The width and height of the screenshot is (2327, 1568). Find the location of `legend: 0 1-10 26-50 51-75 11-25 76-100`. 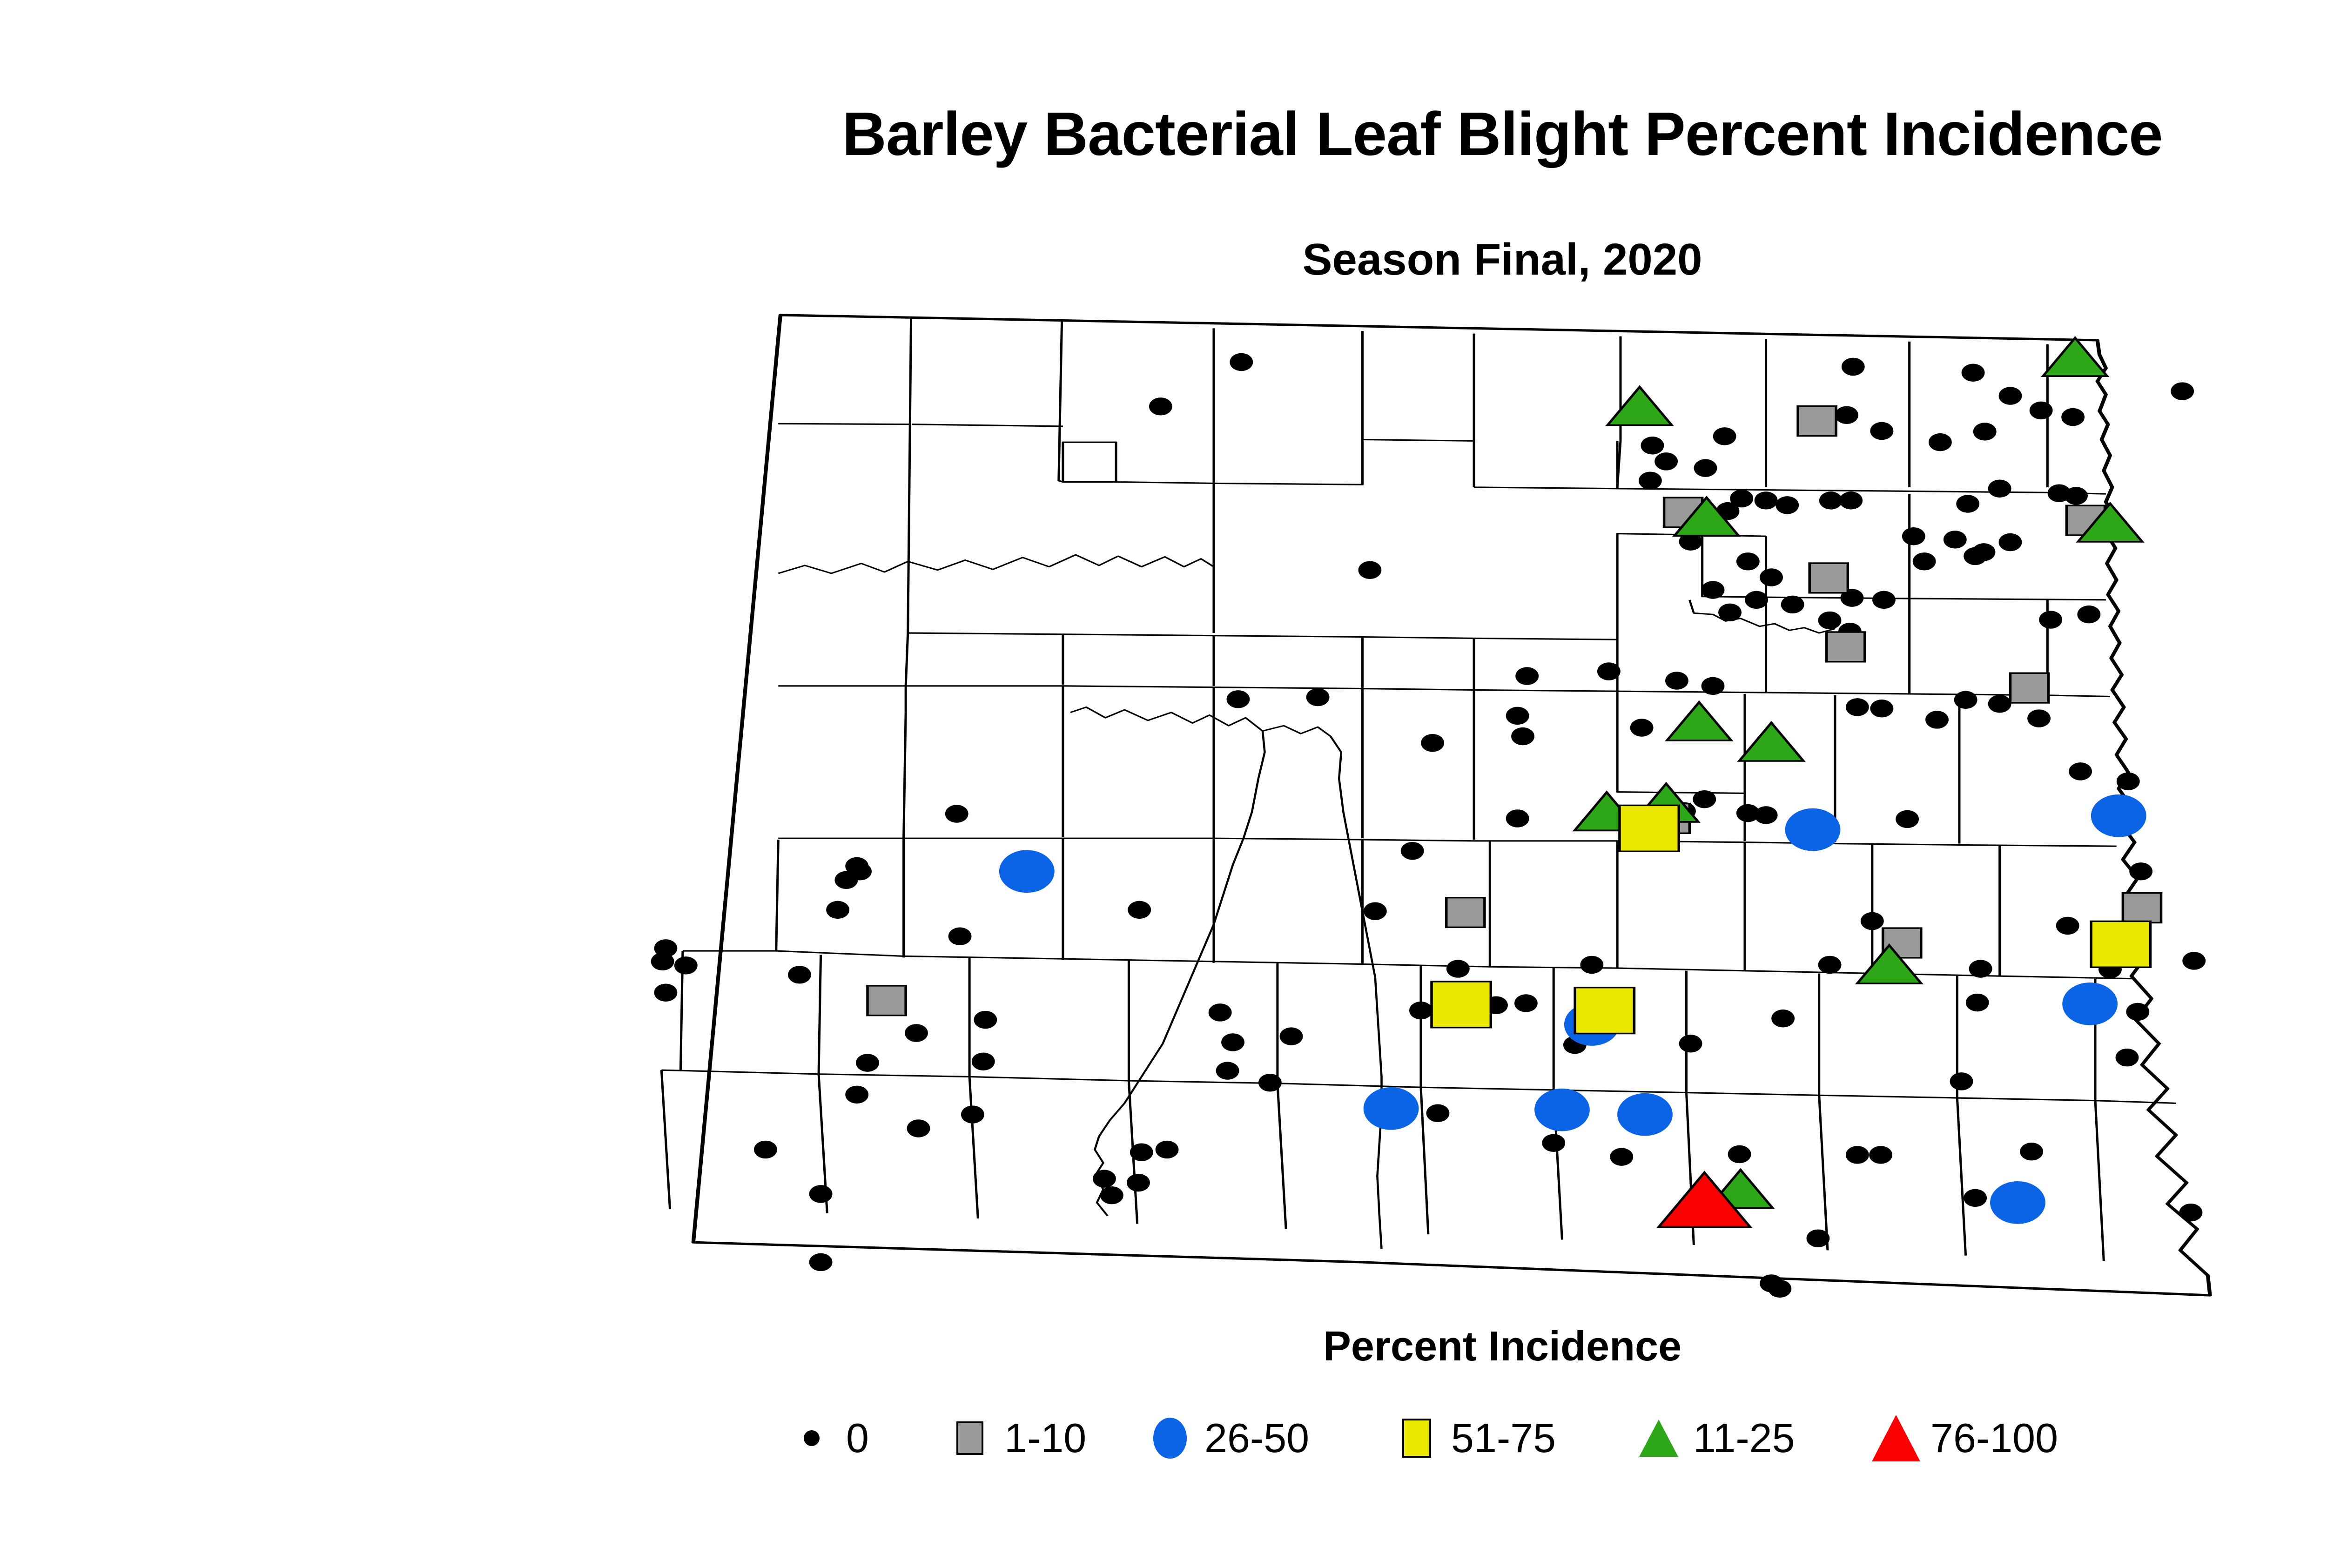

legend: 0 1-10 26-50 51-75 11-25 76-100 is located at coordinates (1512, 1452).